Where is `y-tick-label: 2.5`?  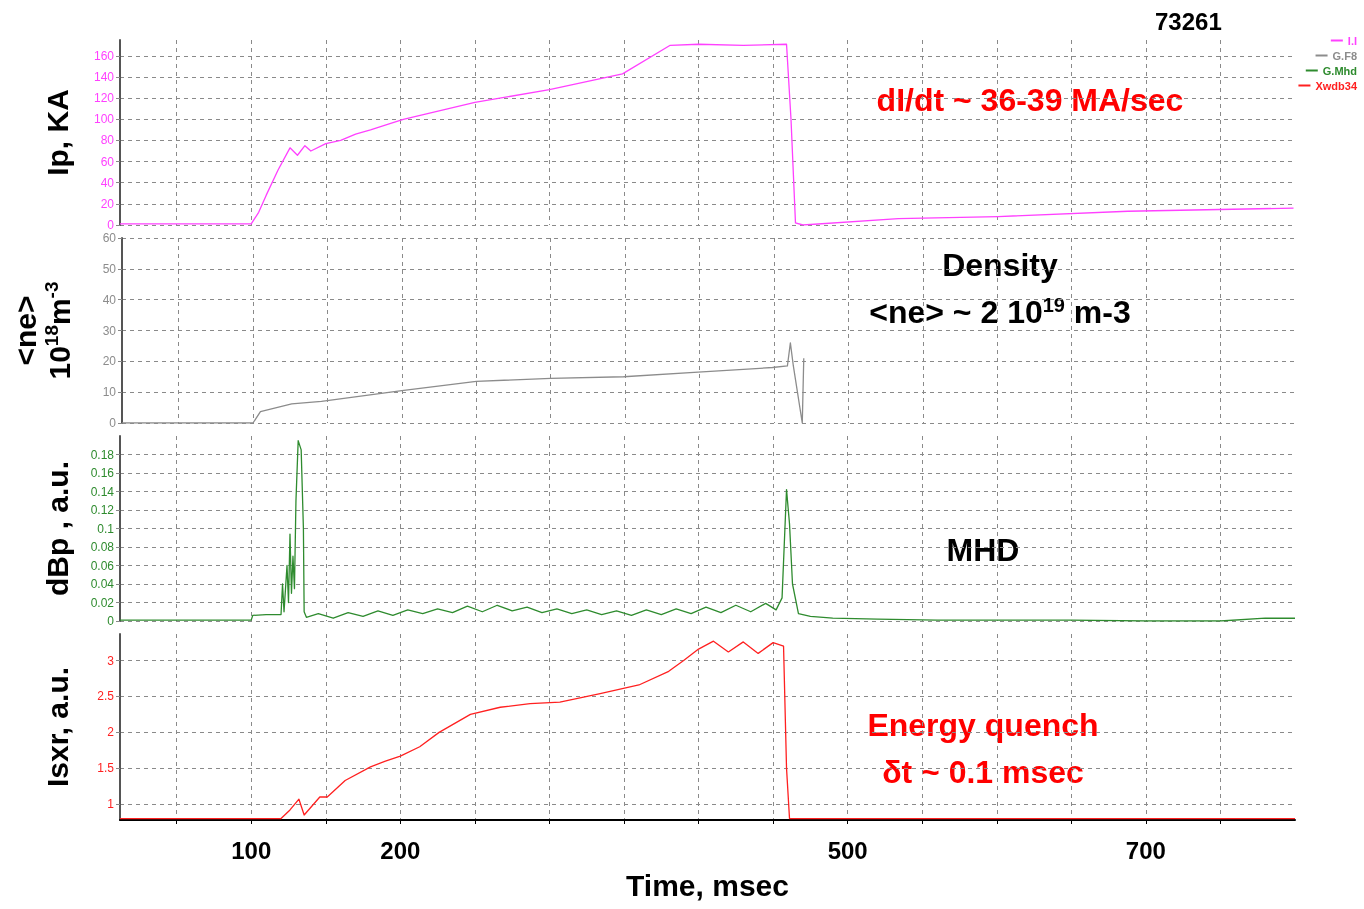
y-tick-label: 2.5 is located at coordinates (106, 696).